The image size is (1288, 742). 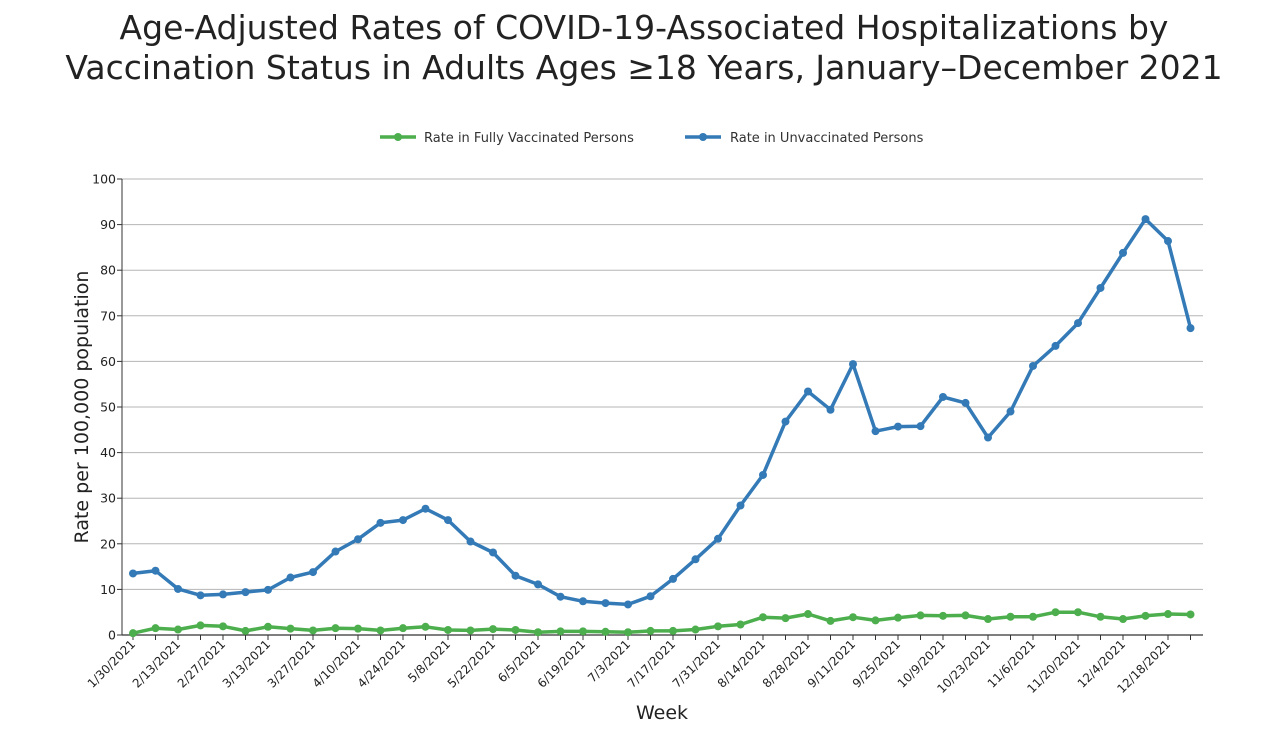 What do you see at coordinates (827, 138) in the screenshot?
I see `legend-label-unvaccinated: Rate in Unvaccinated Persons` at bounding box center [827, 138].